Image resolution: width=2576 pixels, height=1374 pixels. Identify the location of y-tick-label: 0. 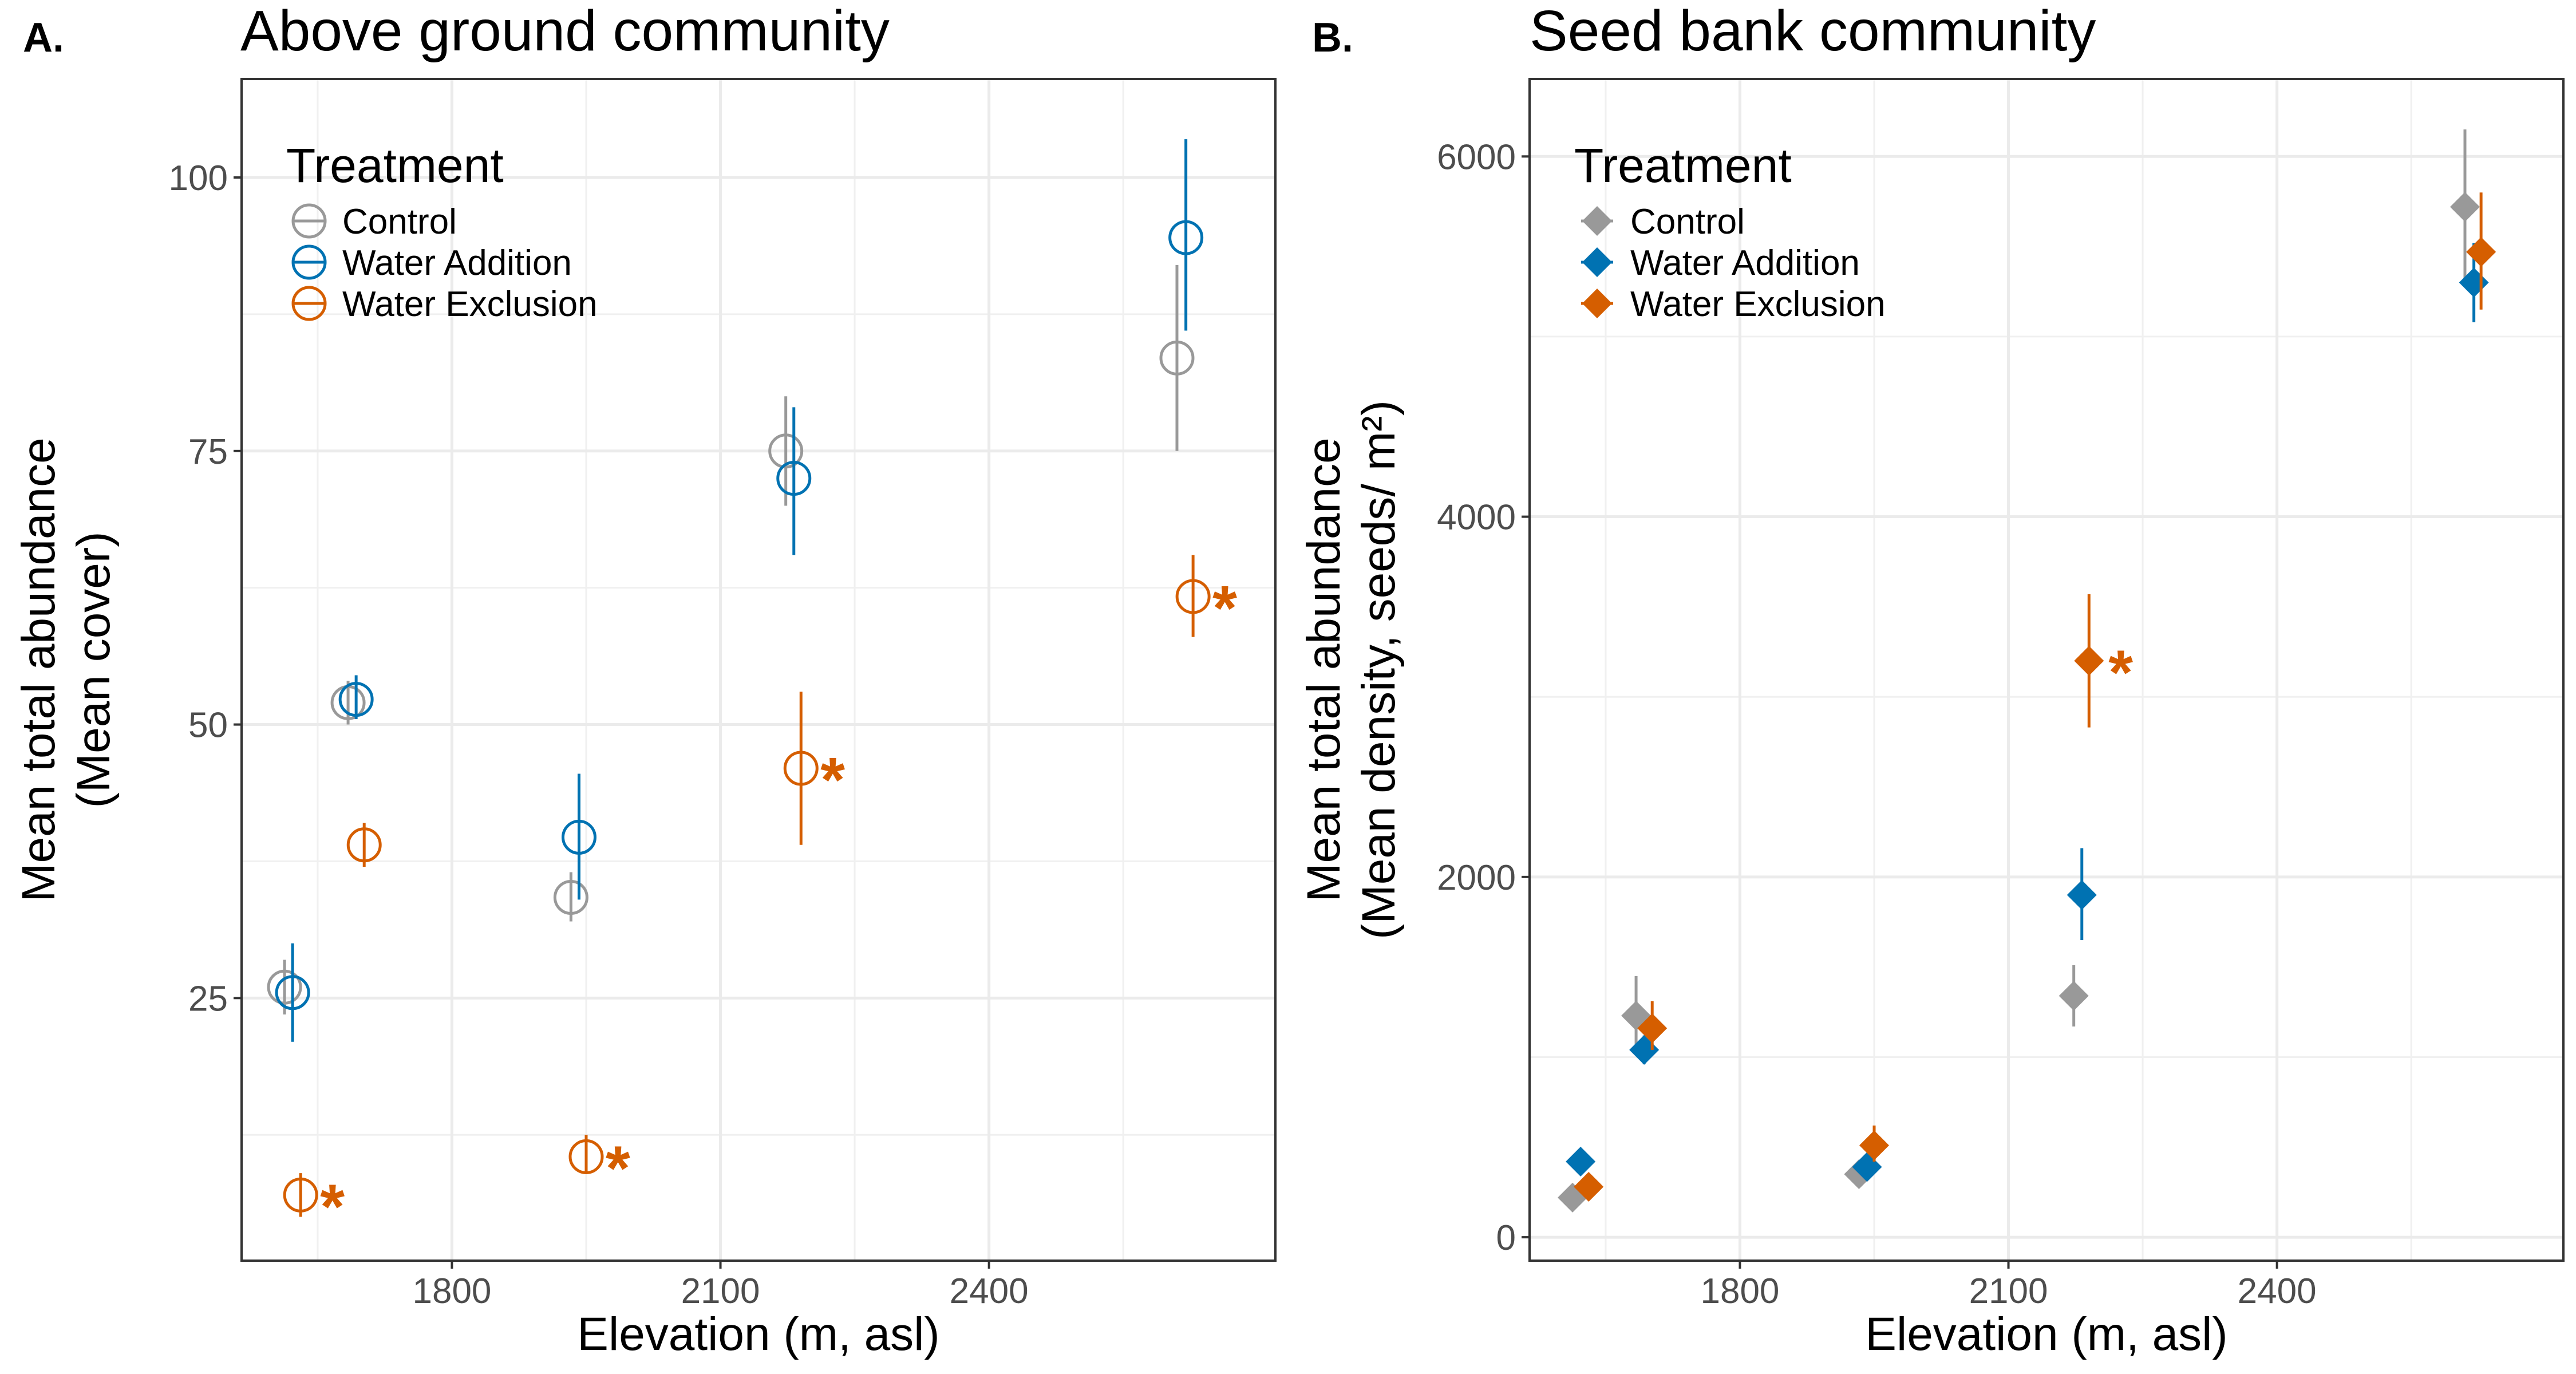
(1506, 1238).